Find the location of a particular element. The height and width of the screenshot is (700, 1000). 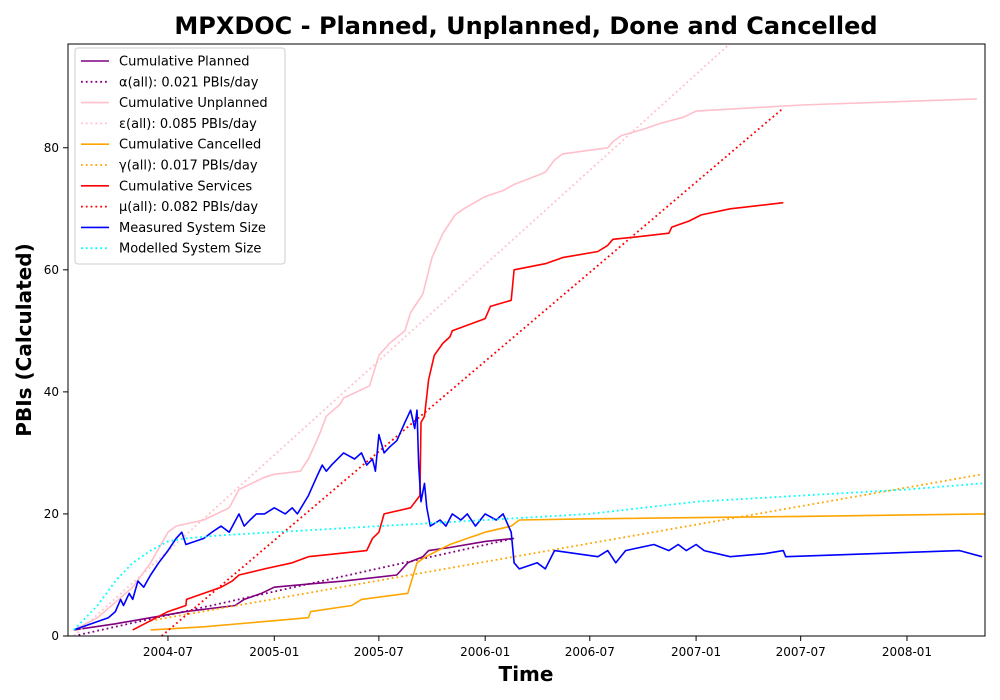

y-axis: 0 20 40 60 80 is located at coordinates (56, 392).